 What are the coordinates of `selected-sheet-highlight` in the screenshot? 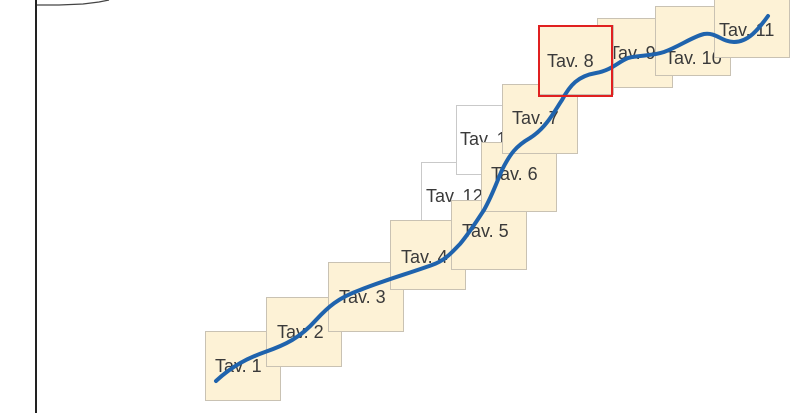 It's located at (575, 61).